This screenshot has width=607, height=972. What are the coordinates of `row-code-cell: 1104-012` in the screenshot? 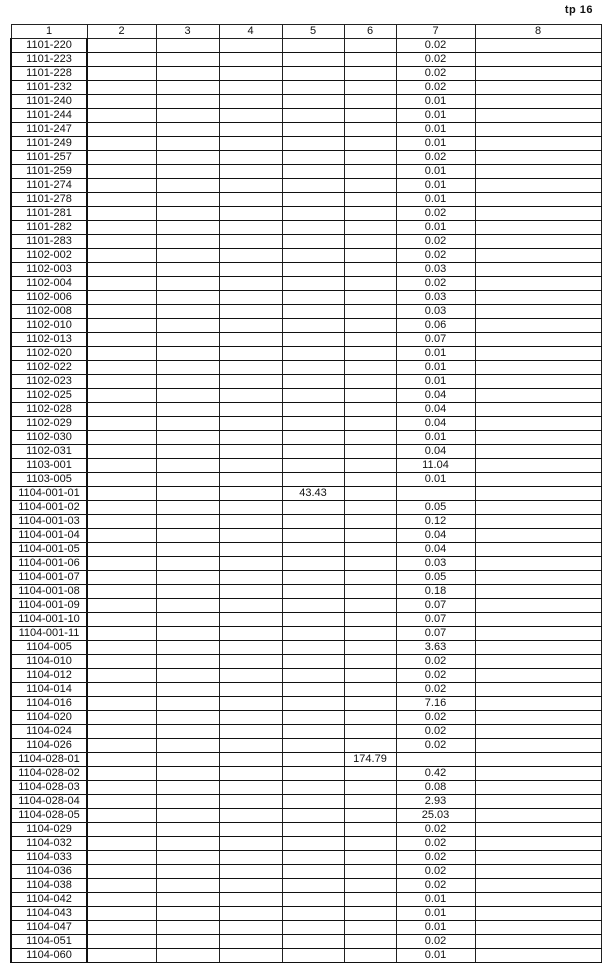 It's located at (49, 675).